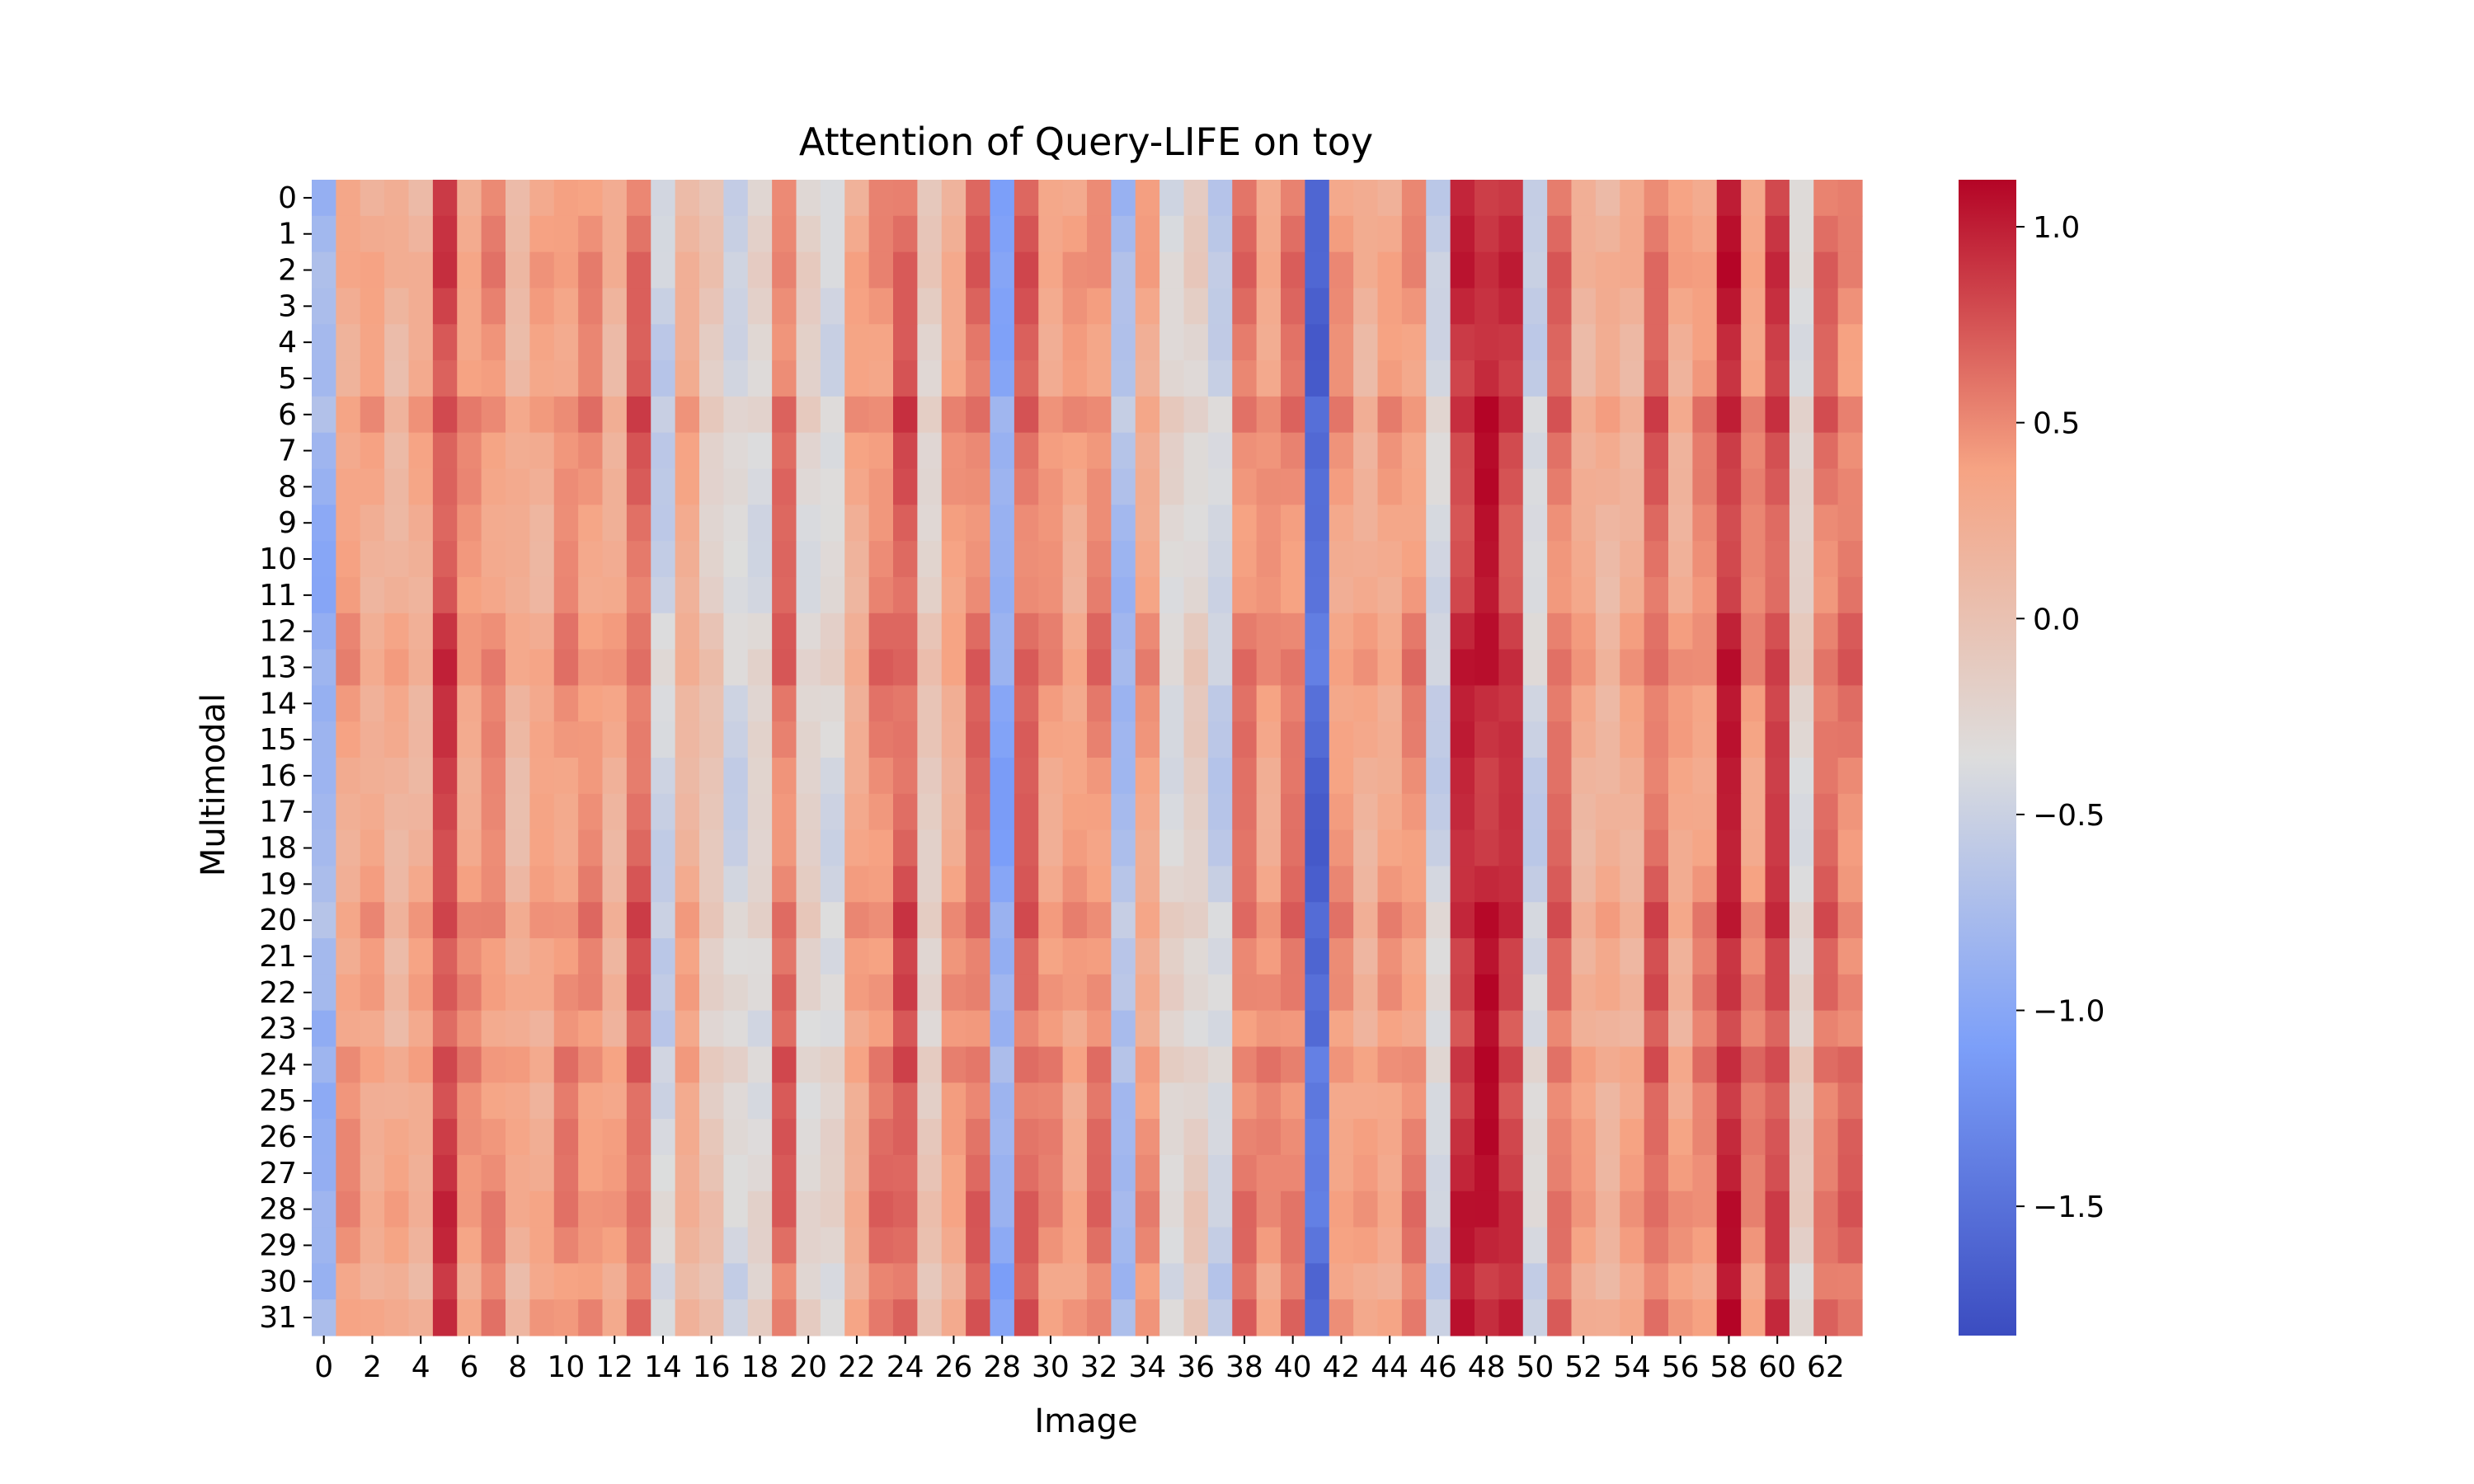 Image resolution: width=2474 pixels, height=1484 pixels. What do you see at coordinates (278, 596) in the screenshot?
I see `y-tick-label: 11` at bounding box center [278, 596].